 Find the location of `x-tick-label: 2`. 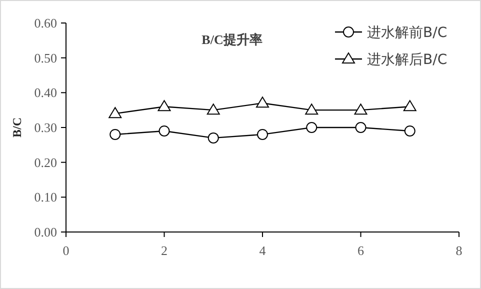

x-tick-label: 2 is located at coordinates (164, 250).